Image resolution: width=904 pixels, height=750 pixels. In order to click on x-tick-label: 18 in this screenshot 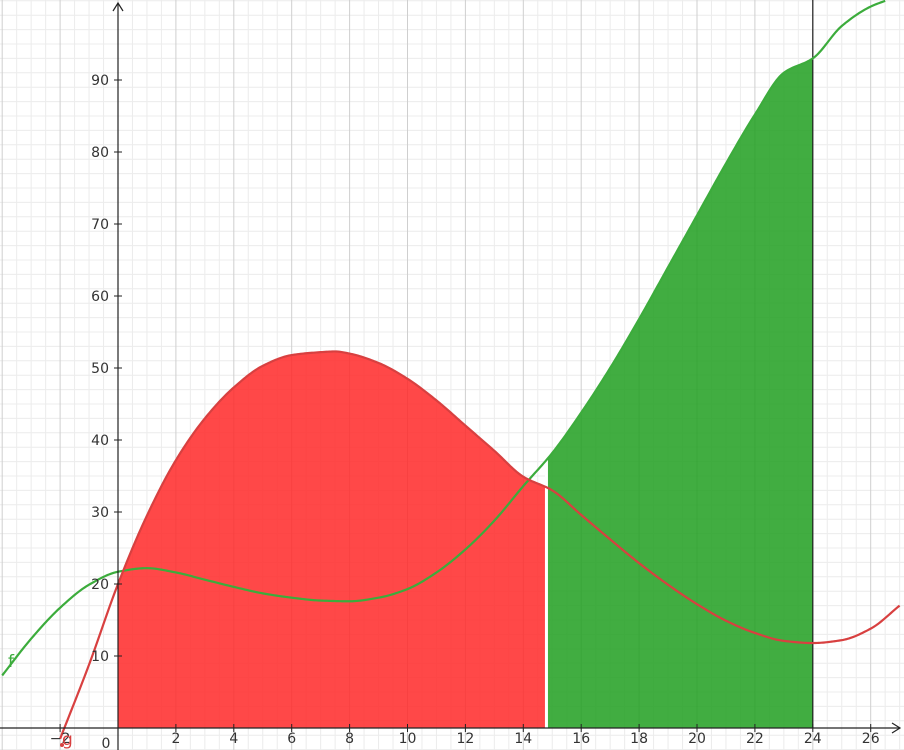, I will do `click(639, 739)`.